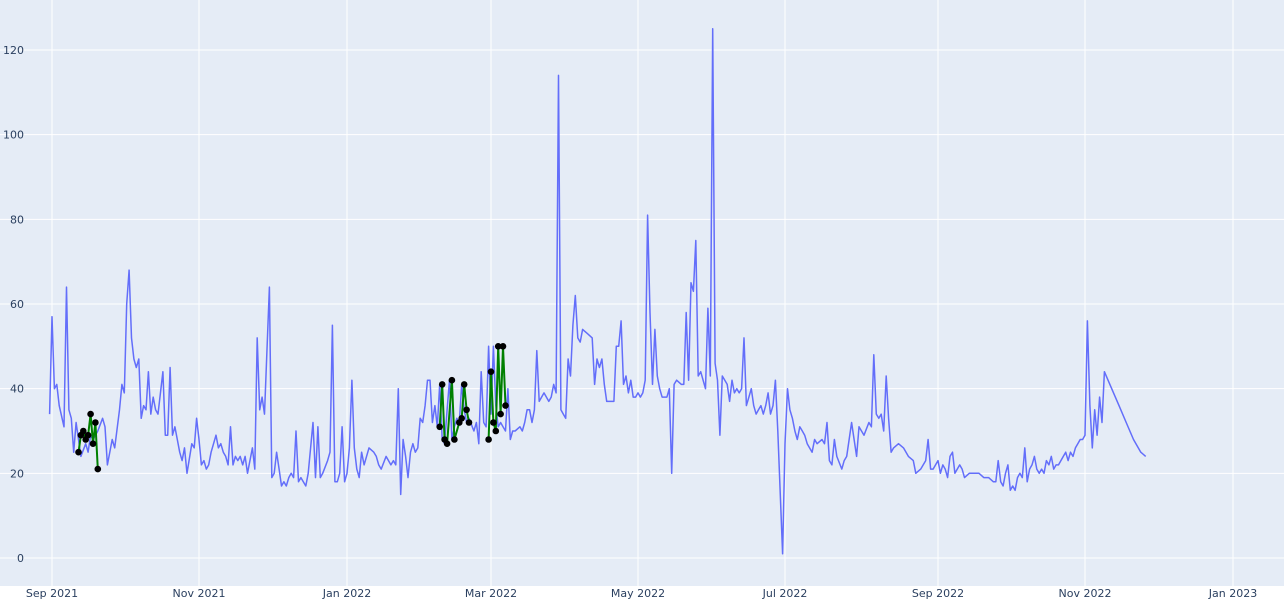  What do you see at coordinates (497, 392) in the screenshot?
I see `highlight-series-line` at bounding box center [497, 392].